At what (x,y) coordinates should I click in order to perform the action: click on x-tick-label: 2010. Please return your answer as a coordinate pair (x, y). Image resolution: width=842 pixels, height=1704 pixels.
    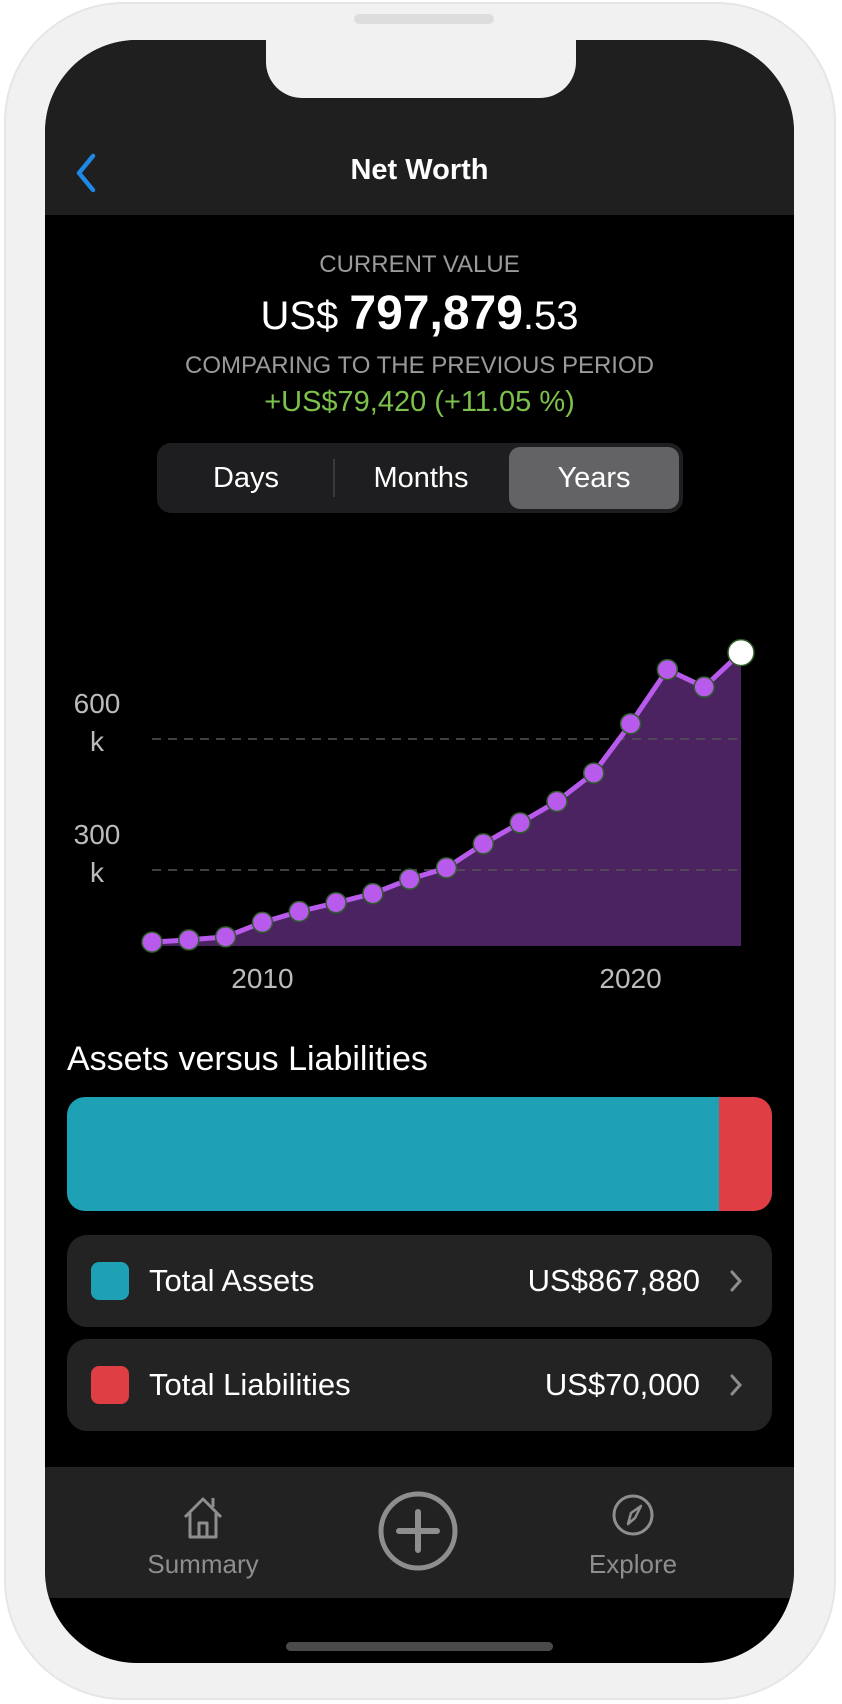
    Looking at the image, I should click on (262, 978).